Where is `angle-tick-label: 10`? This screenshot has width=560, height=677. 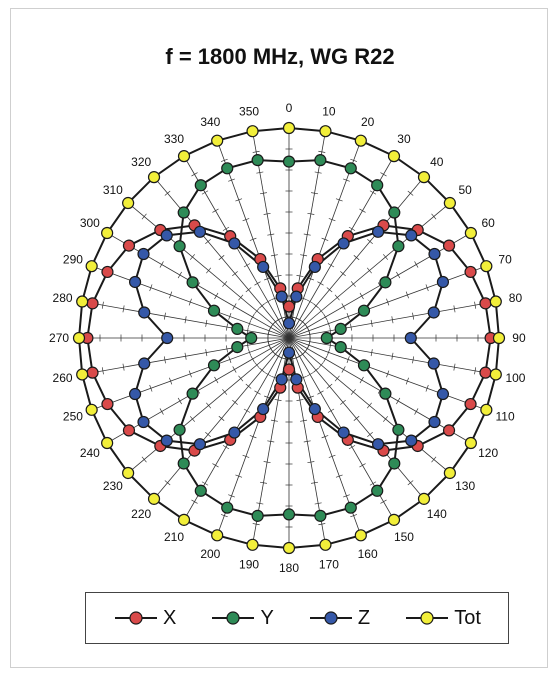
angle-tick-label: 10 is located at coordinates (329, 112).